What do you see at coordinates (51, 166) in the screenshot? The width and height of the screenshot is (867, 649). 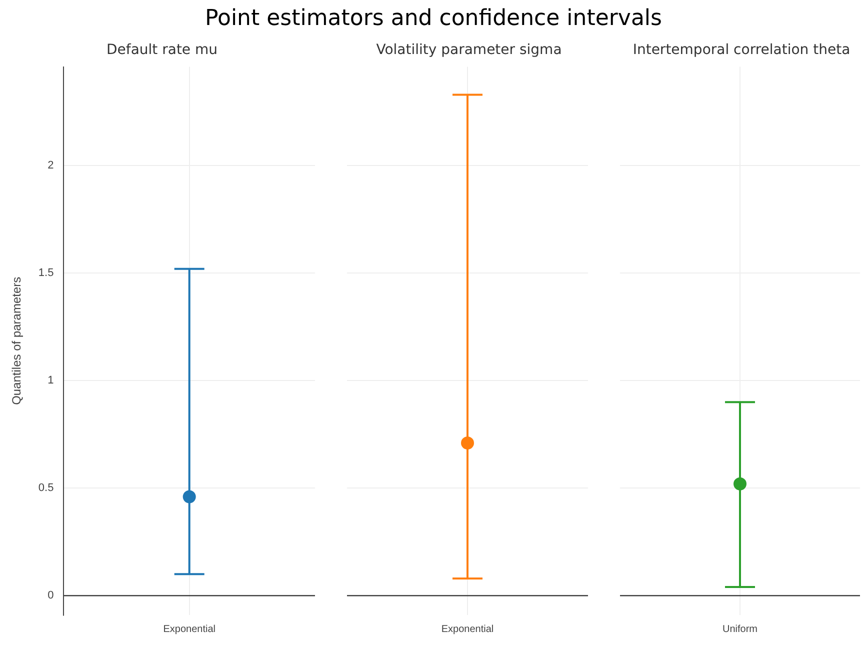 I see `y-tick-label: 2` at bounding box center [51, 166].